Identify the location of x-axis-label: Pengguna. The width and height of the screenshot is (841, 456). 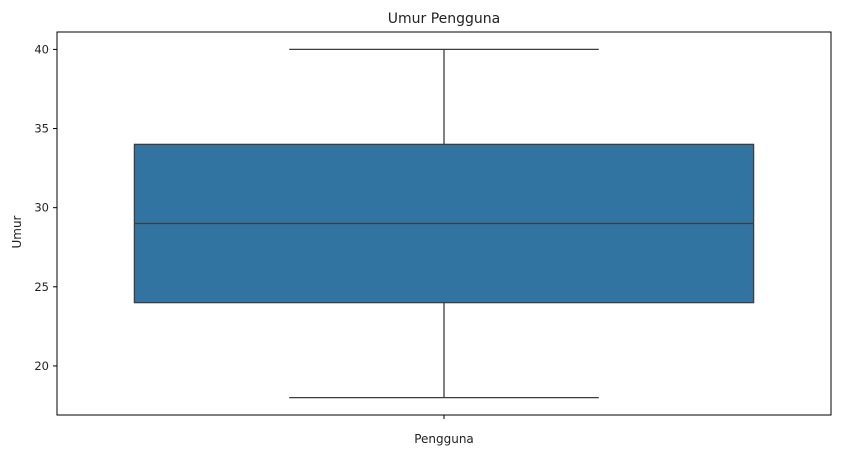
(444, 439).